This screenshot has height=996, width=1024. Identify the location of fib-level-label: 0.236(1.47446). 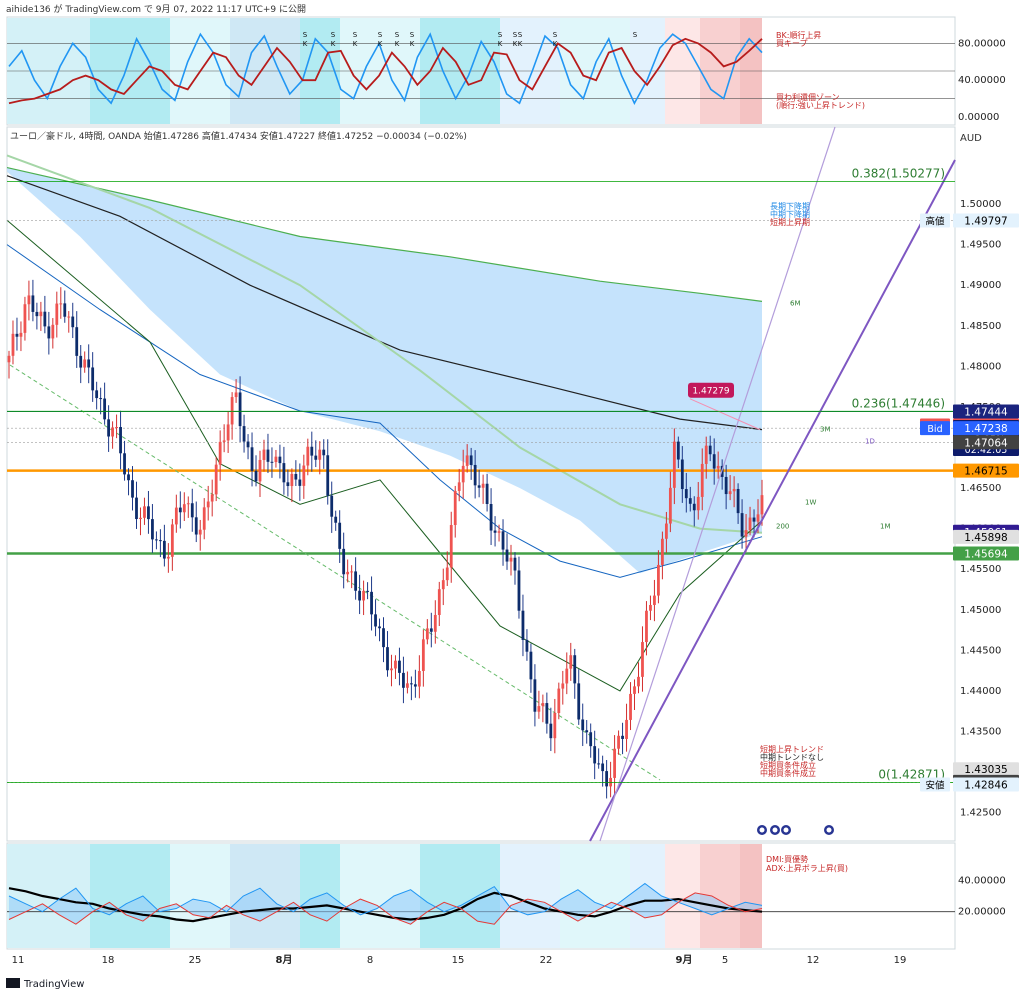
(898, 403).